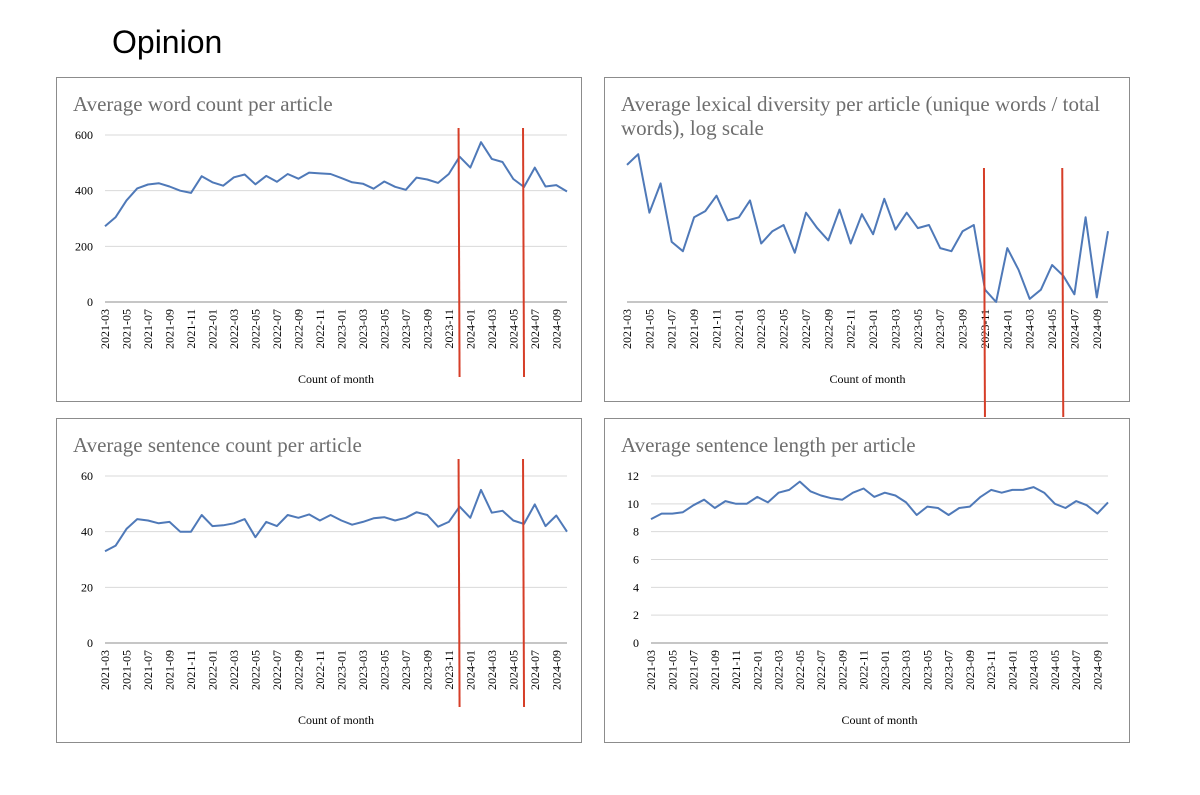 The width and height of the screenshot is (1200, 795). Describe the element at coordinates (87, 532) in the screenshot. I see `y-tick-label: 40` at that location.